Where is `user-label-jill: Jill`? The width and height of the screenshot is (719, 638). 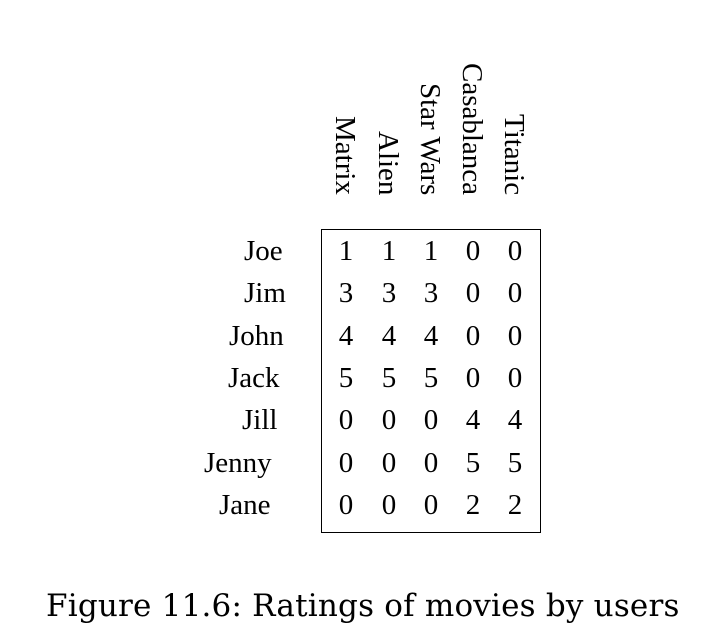
user-label-jill: Jill is located at coordinates (260, 420).